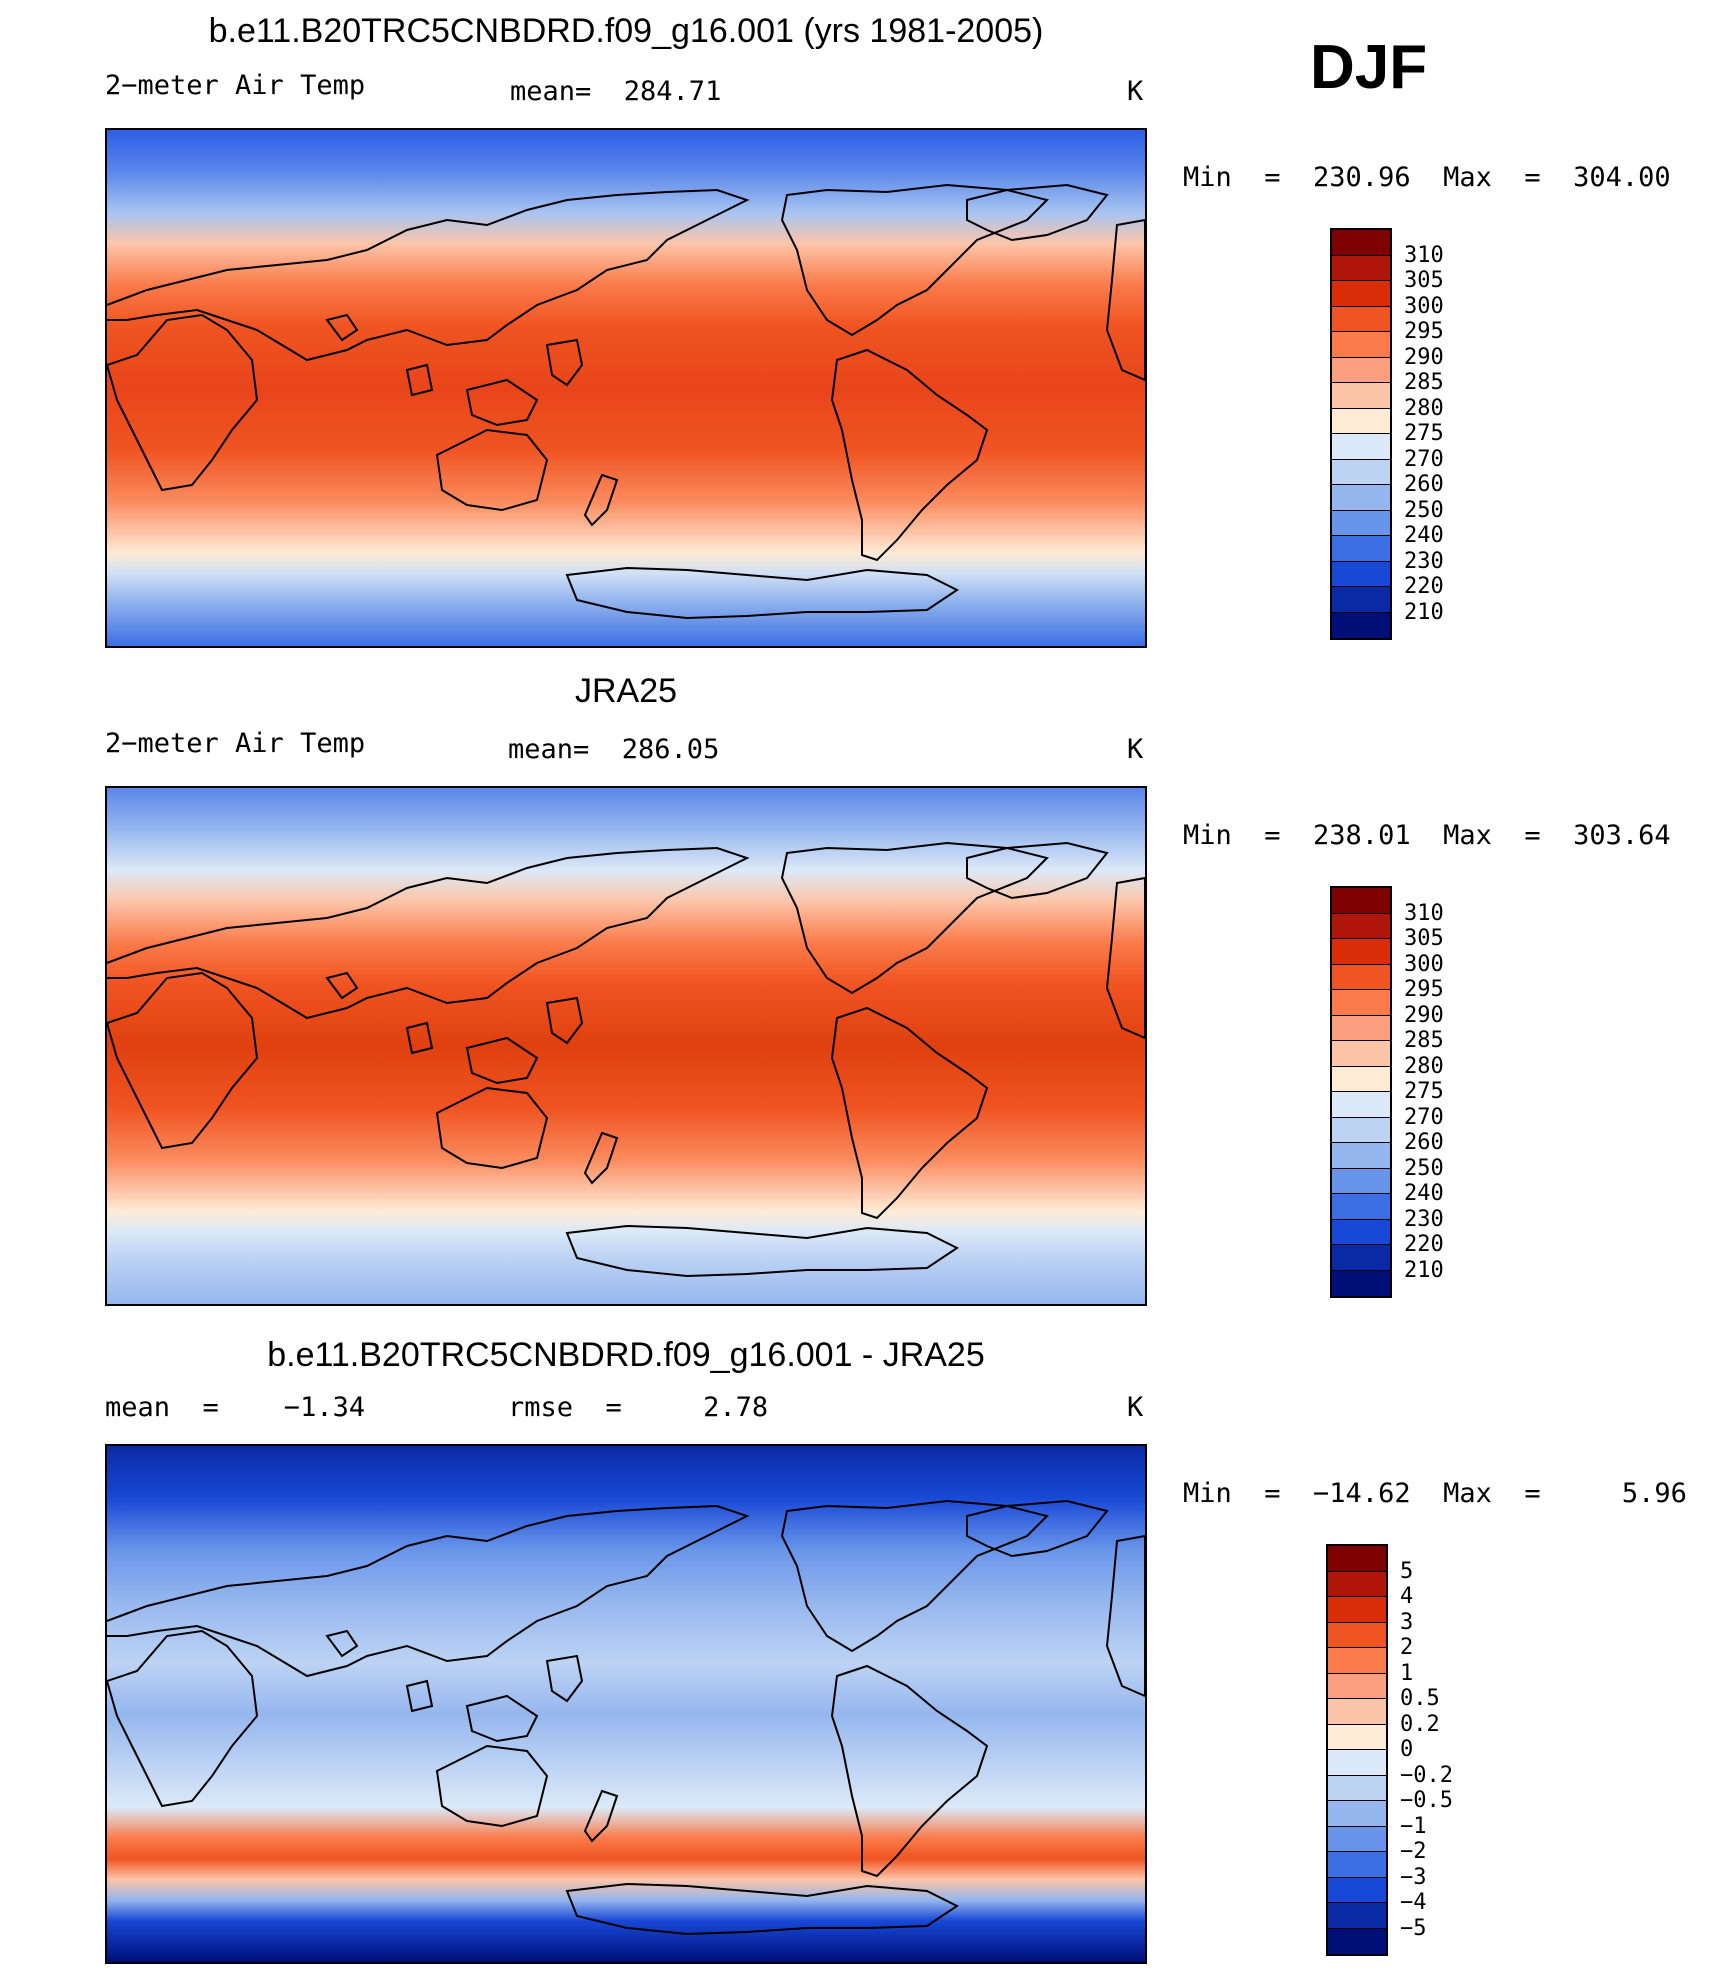 The width and height of the screenshot is (1710, 1981). I want to click on panel-3-colorbar-tick-label: 4, so click(1407, 1596).